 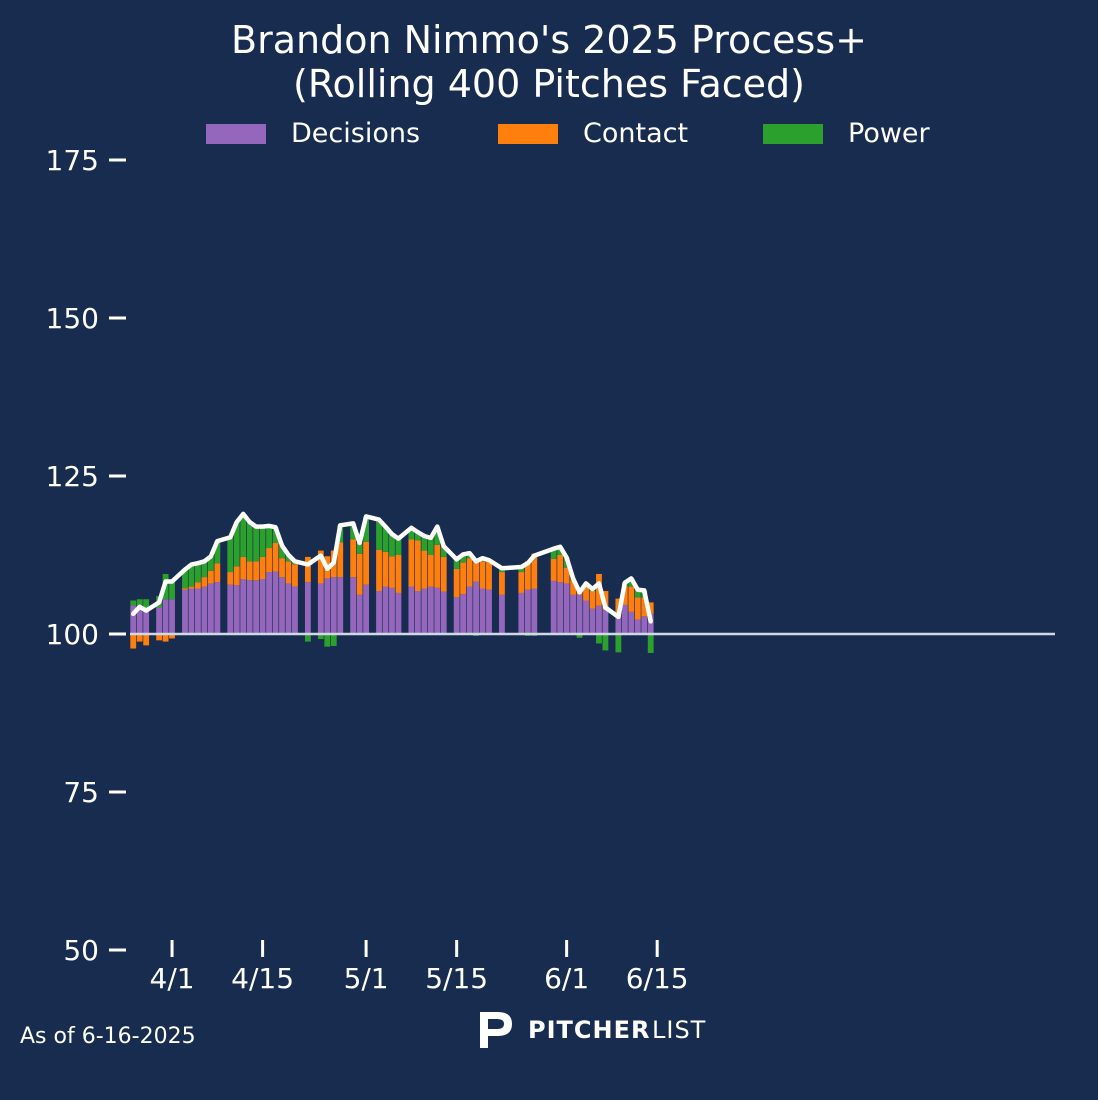 What do you see at coordinates (889, 133) in the screenshot?
I see `legend-label-power: Power` at bounding box center [889, 133].